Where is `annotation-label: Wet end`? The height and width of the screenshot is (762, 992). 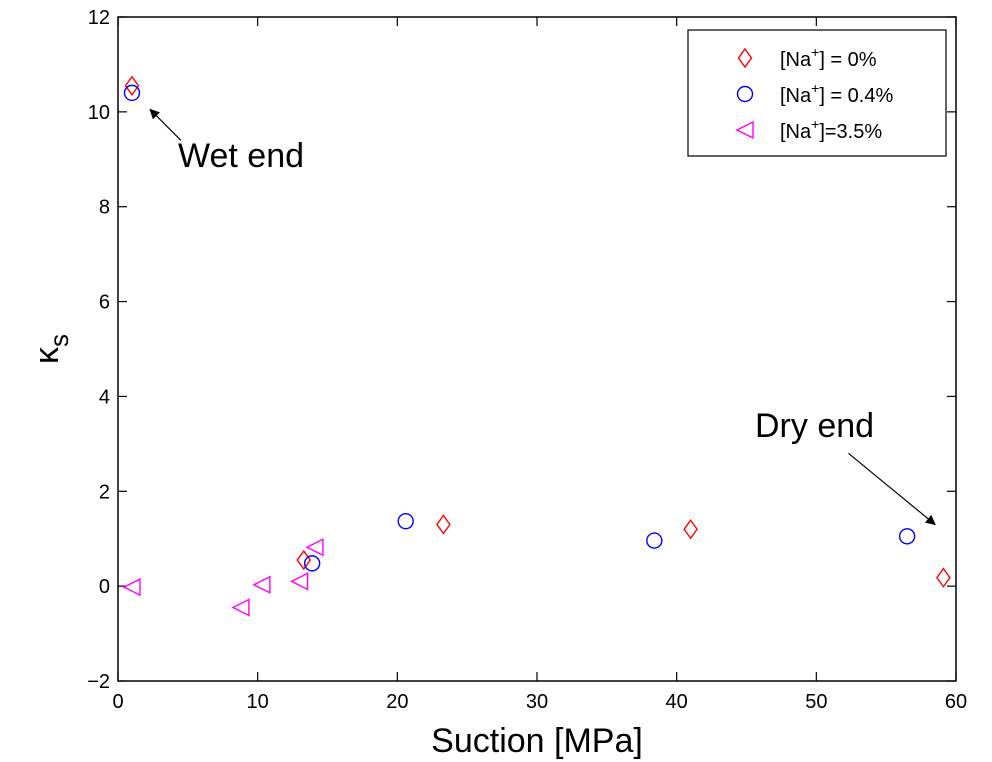
annotation-label: Wet end is located at coordinates (241, 156).